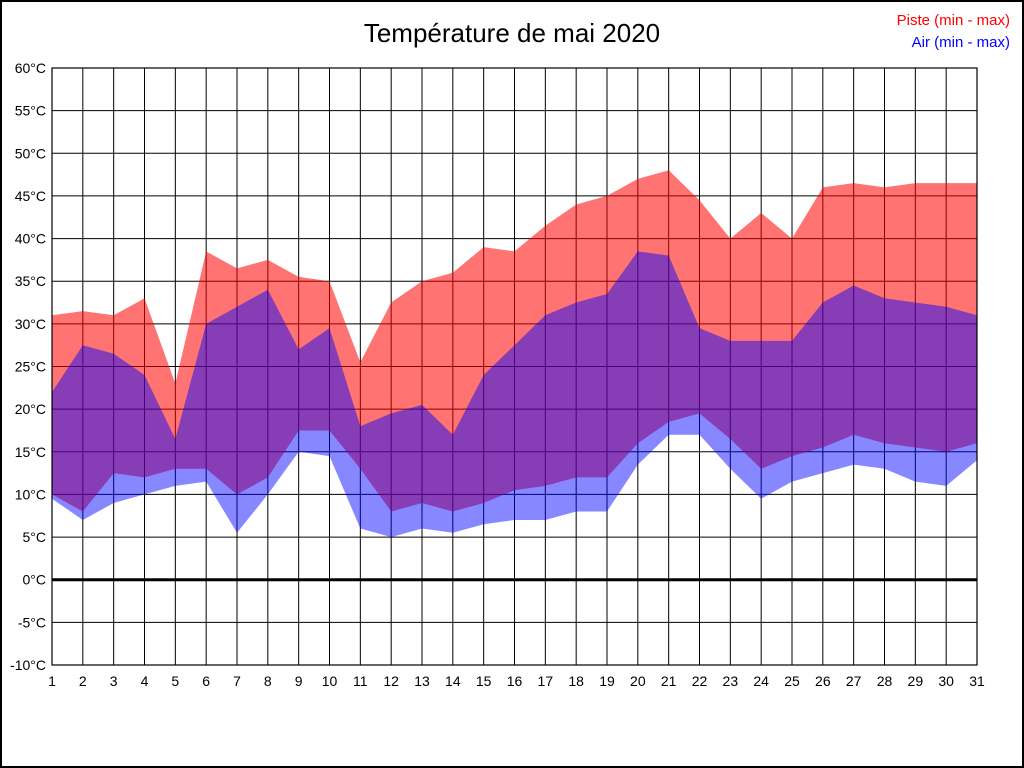  What do you see at coordinates (576, 681) in the screenshot?
I see `x-tick-label-18: 18` at bounding box center [576, 681].